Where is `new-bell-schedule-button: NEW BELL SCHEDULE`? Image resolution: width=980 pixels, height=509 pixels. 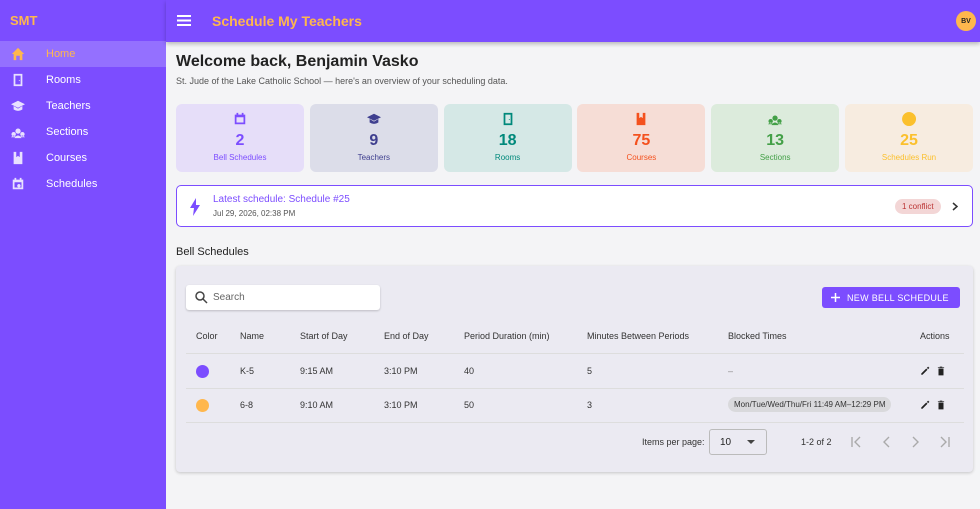 new-bell-schedule-button: NEW BELL SCHEDULE is located at coordinates (891, 297).